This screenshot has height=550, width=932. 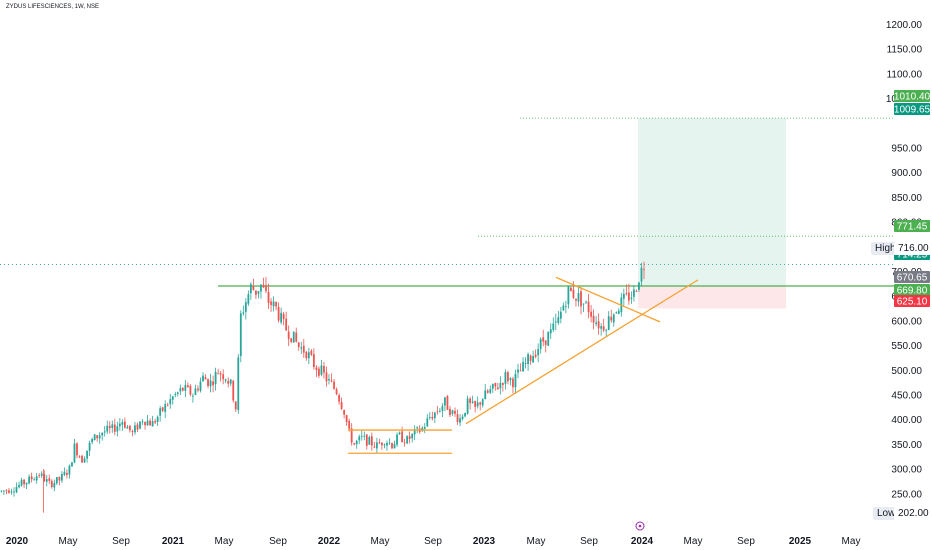 I want to click on rising-support-line, so click(x=582, y=352).